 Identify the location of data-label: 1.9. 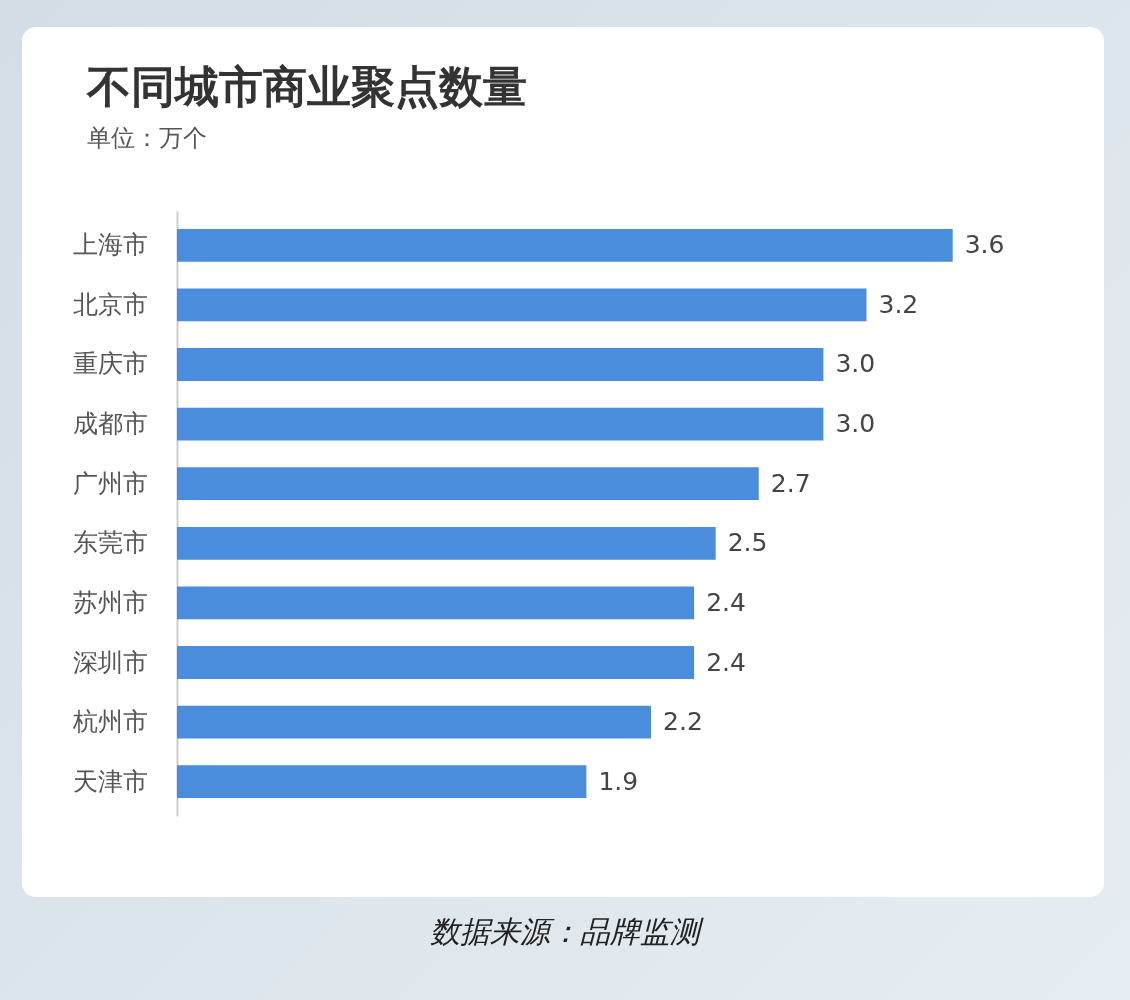
(618, 781).